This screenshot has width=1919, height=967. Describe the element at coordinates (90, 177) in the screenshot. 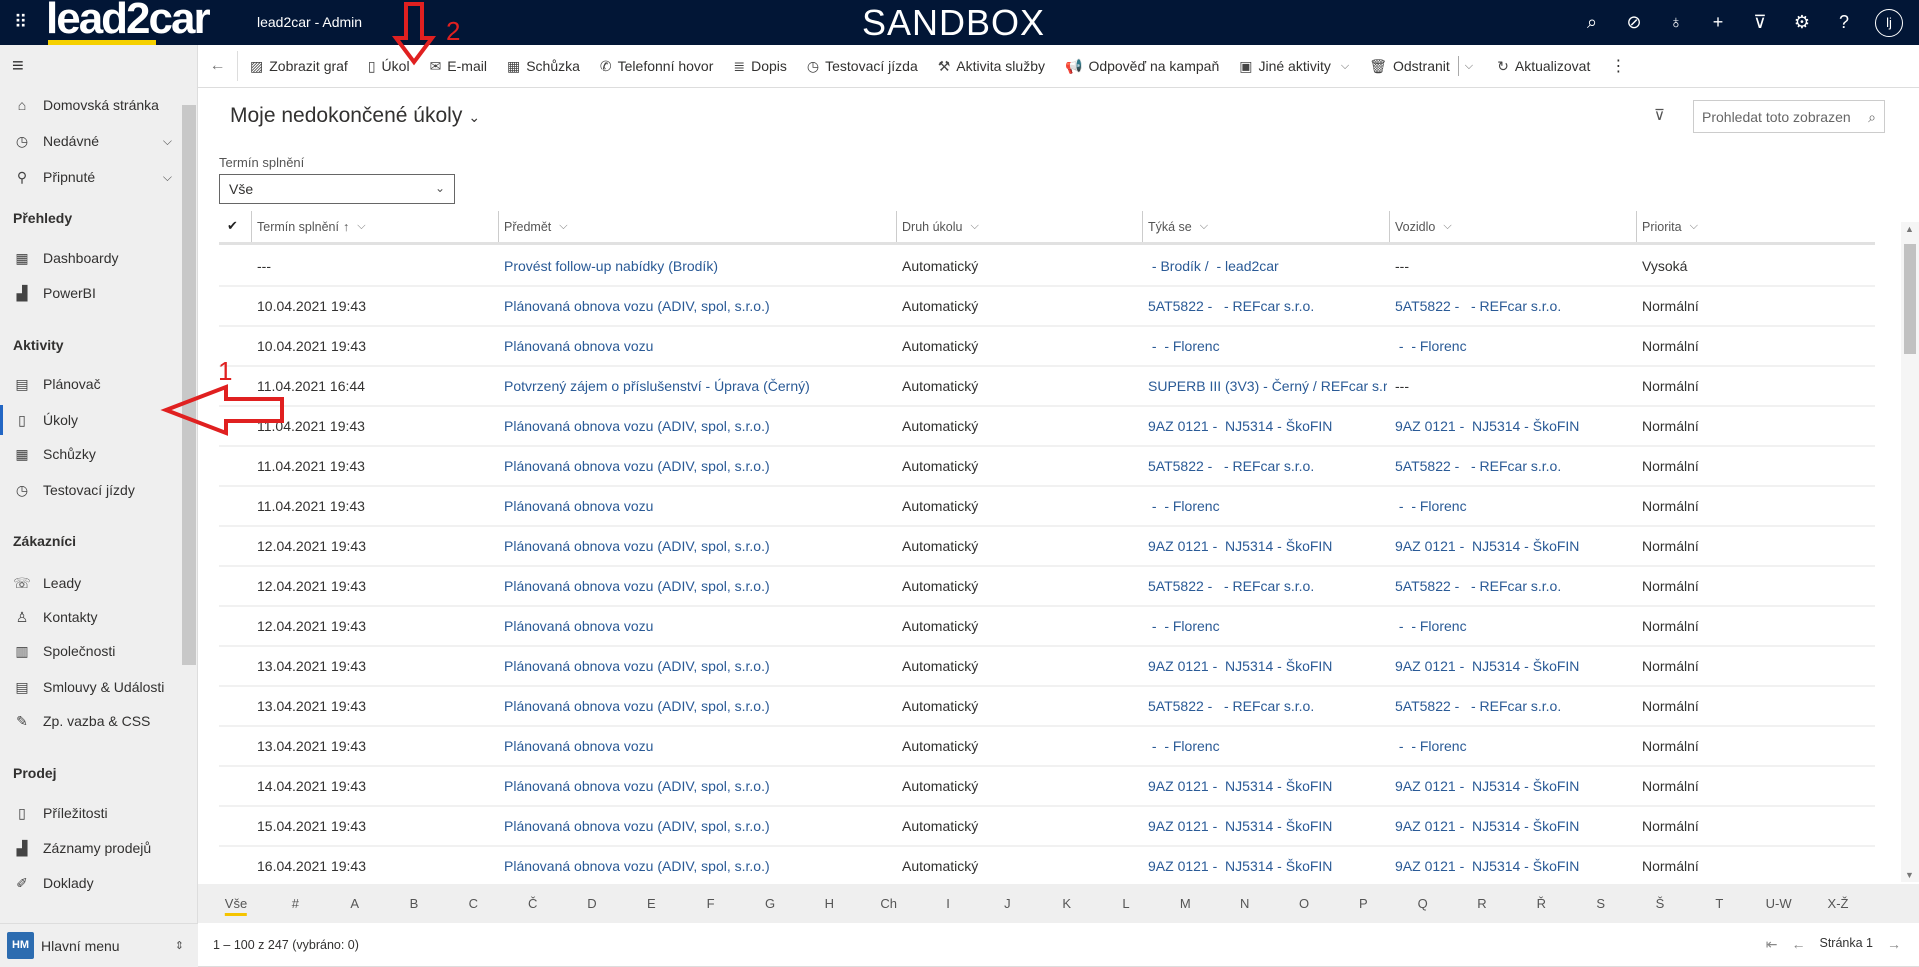

I see `sidebar-item-pinned: ⚲ Připnuté ⌵` at that location.